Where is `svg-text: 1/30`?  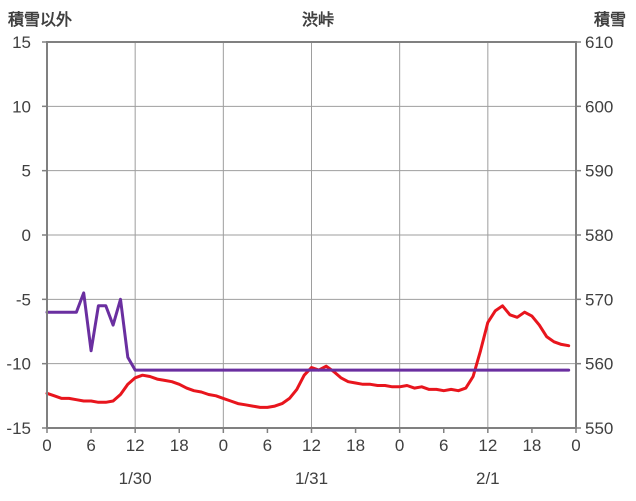
svg-text: 1/30 is located at coordinates (135, 478).